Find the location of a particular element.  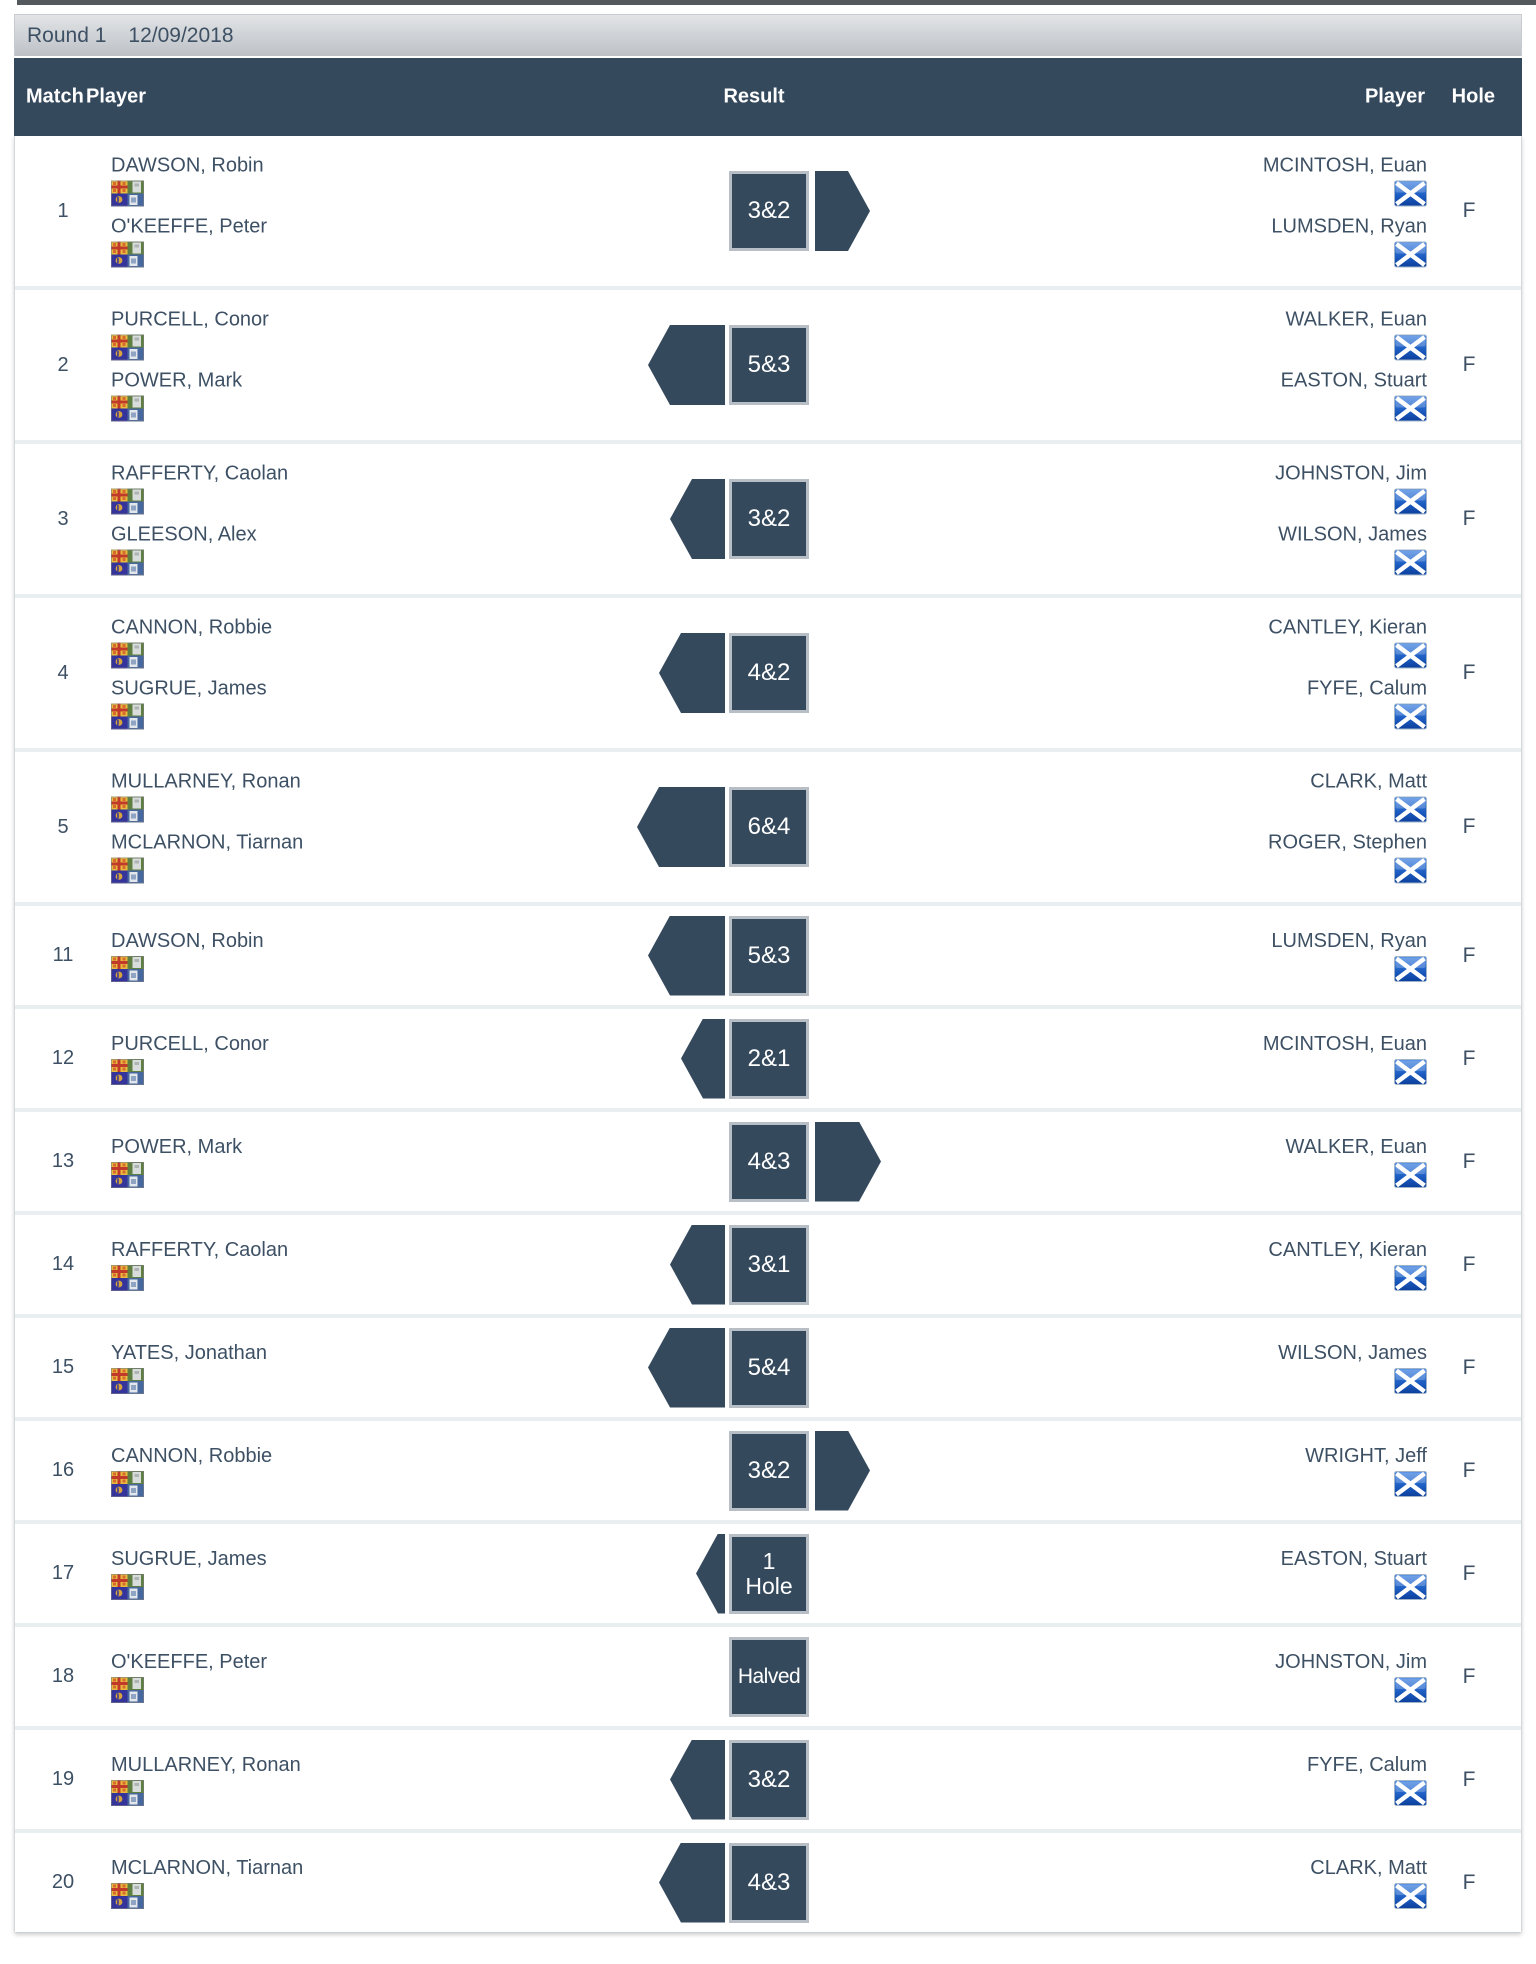

players-right-column: CLARK, Matt is located at coordinates (1368, 1883).